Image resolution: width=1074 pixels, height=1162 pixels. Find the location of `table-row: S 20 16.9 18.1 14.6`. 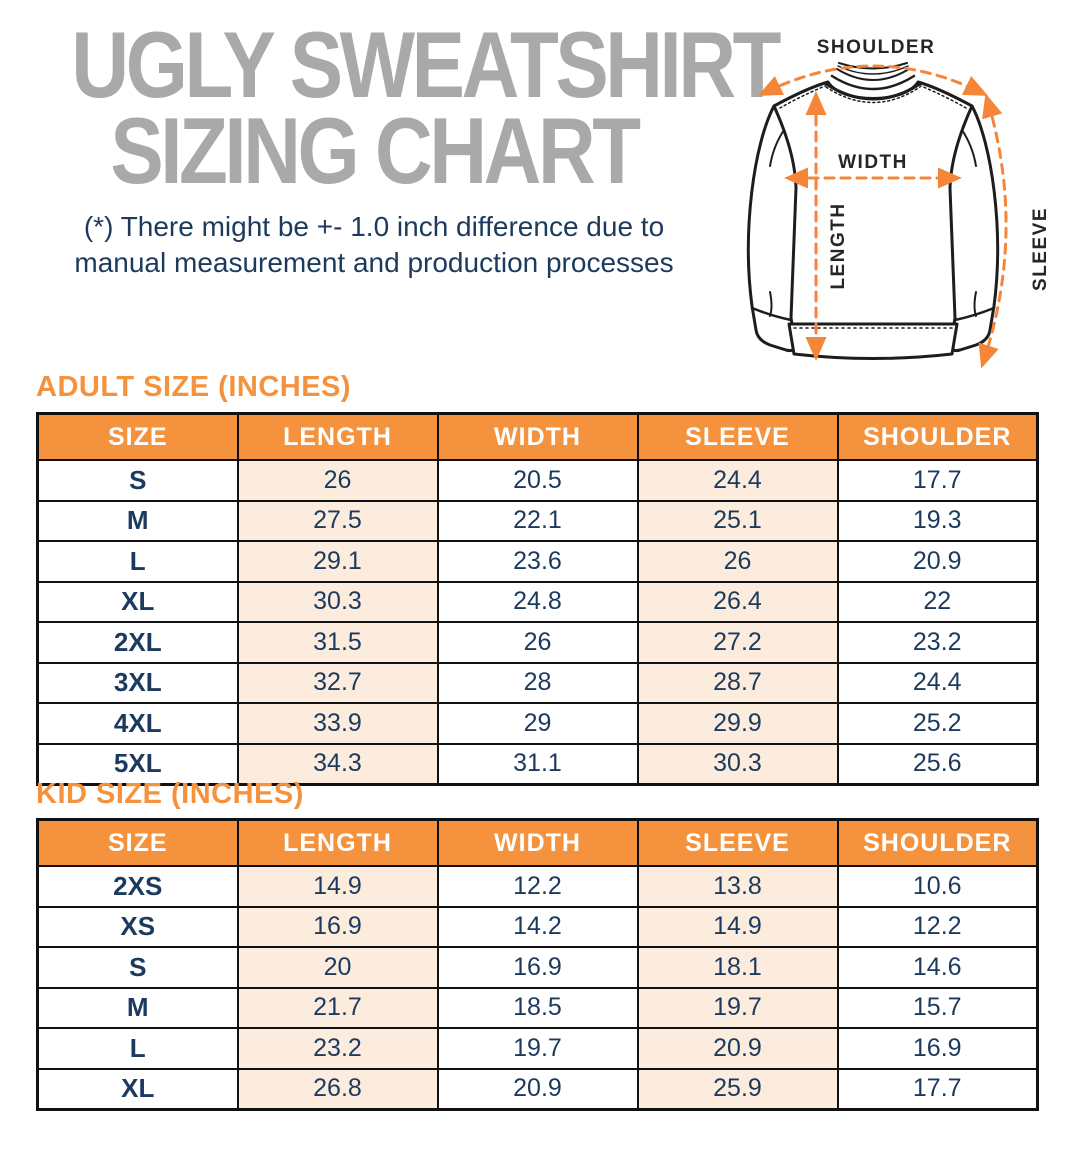

table-row: S 20 16.9 18.1 14.6 is located at coordinates (537, 967).